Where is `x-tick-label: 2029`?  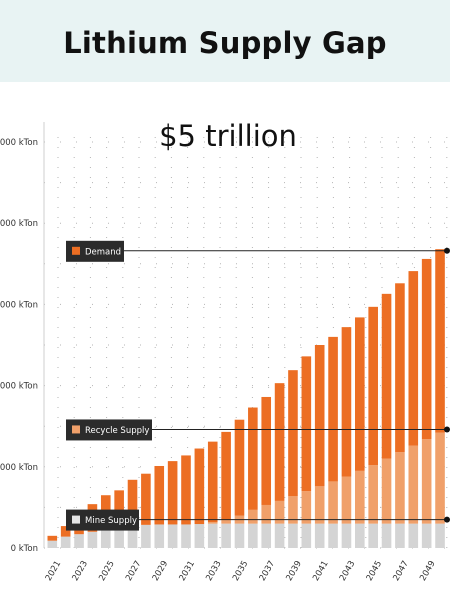
x-tick-label: 2029 is located at coordinates (160, 571).